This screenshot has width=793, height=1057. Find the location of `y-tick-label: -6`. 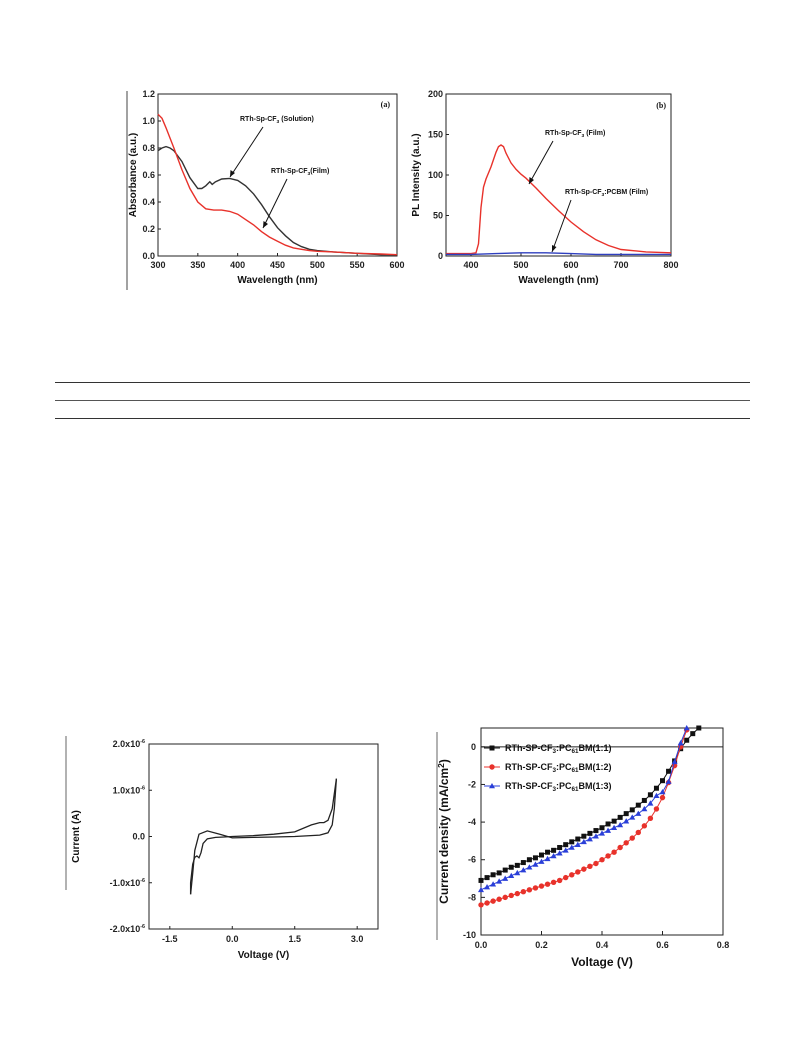

y-tick-label: -6 is located at coordinates (472, 860).